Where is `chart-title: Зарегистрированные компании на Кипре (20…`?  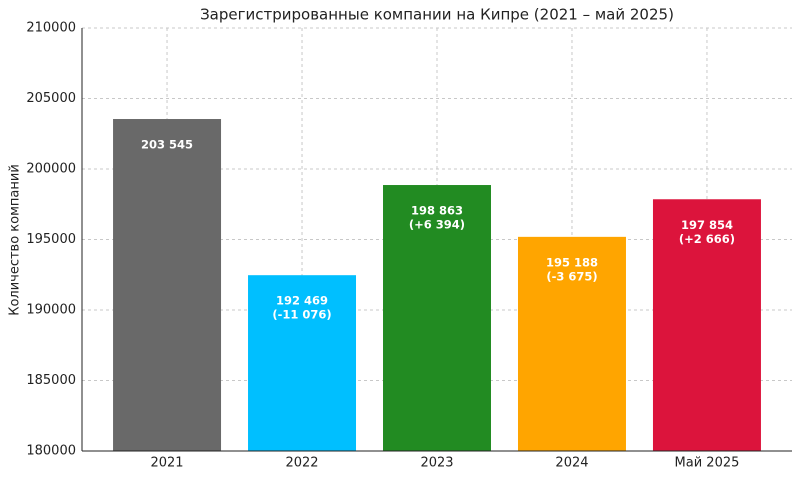
chart-title: Зарегистрированные компании на Кипре (20… is located at coordinates (437, 15).